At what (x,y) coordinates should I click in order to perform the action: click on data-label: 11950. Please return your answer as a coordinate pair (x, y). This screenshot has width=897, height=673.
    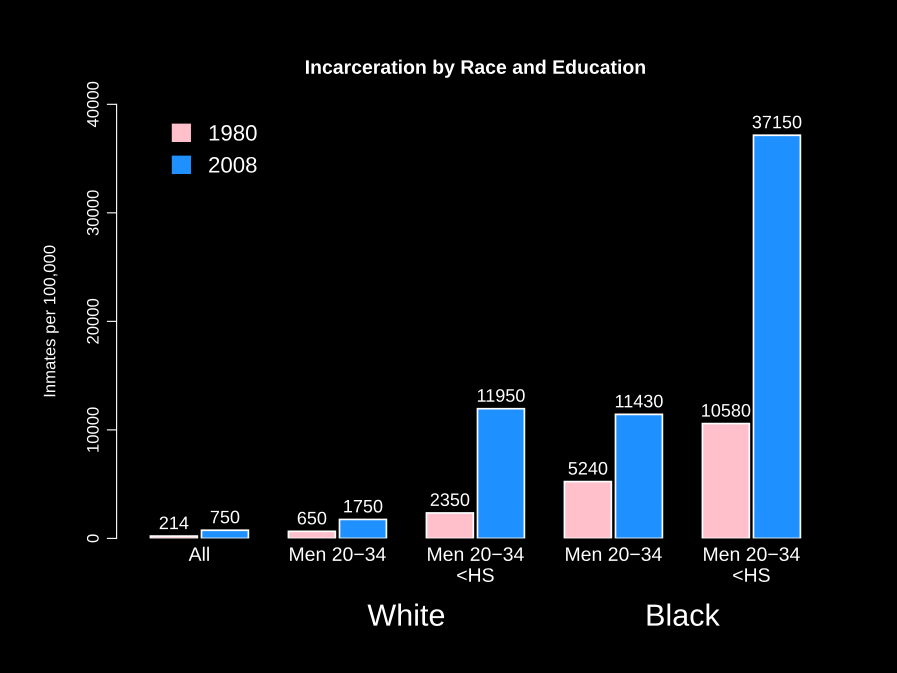
    Looking at the image, I should click on (501, 395).